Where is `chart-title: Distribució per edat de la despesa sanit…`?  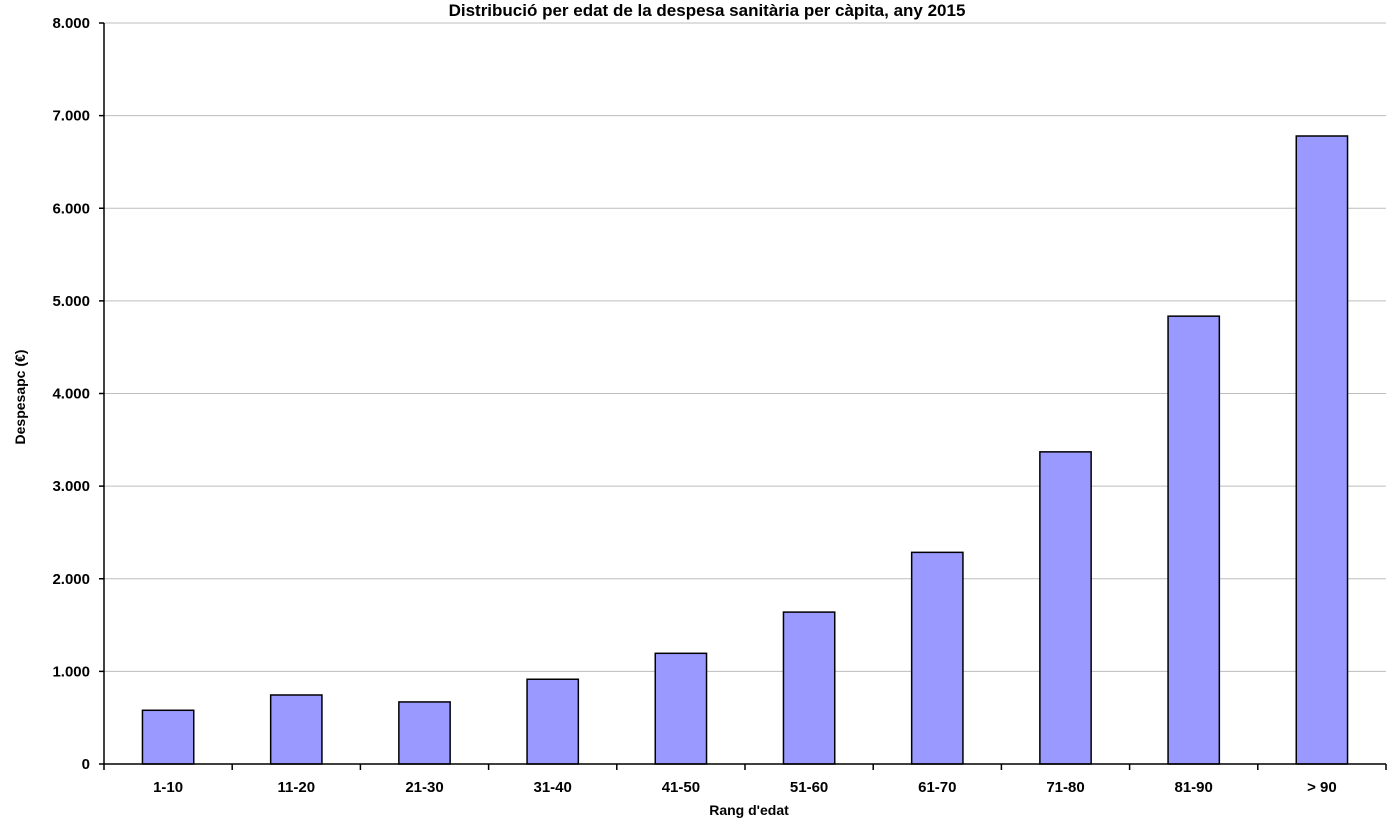 chart-title: Distribució per edat de la despesa sanit… is located at coordinates (707, 10).